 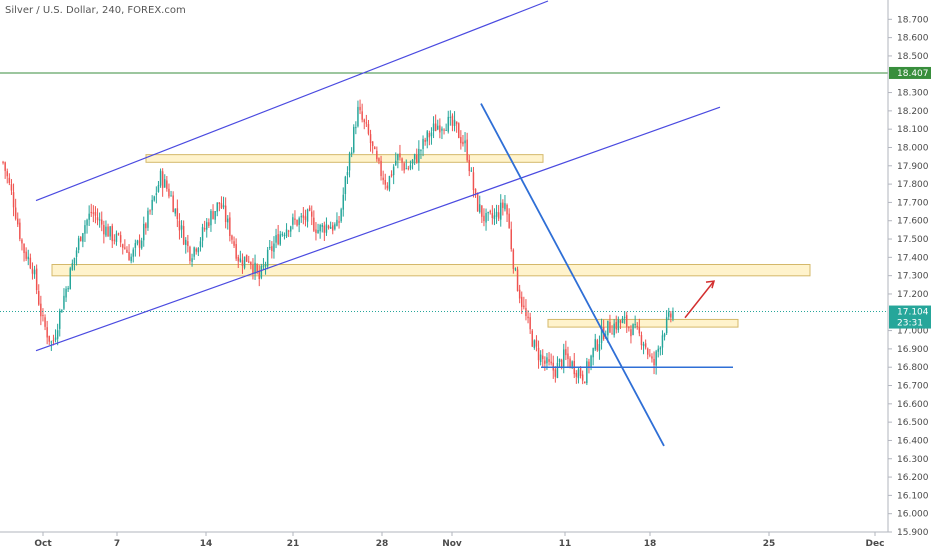 What do you see at coordinates (382, 544) in the screenshot?
I see `time-tick-label: 28` at bounding box center [382, 544].